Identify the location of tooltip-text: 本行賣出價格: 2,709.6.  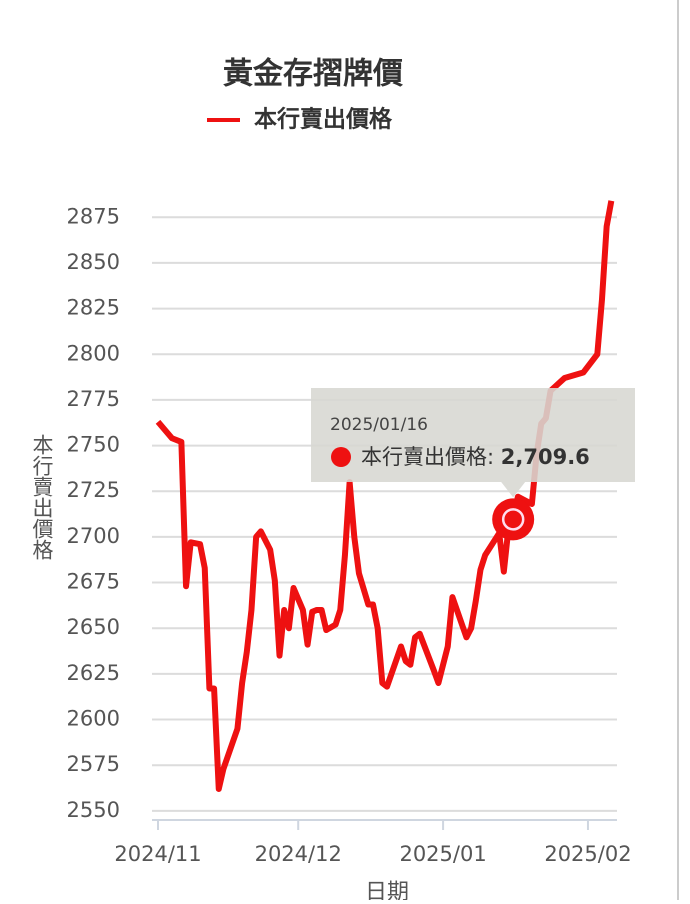
(475, 457).